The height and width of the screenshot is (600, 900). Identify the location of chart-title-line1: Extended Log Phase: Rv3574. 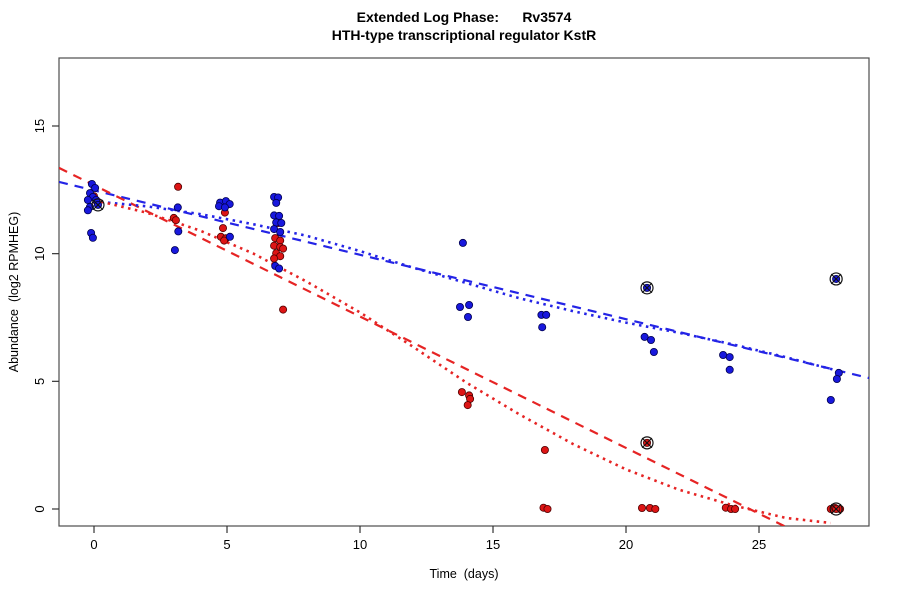
(464, 17).